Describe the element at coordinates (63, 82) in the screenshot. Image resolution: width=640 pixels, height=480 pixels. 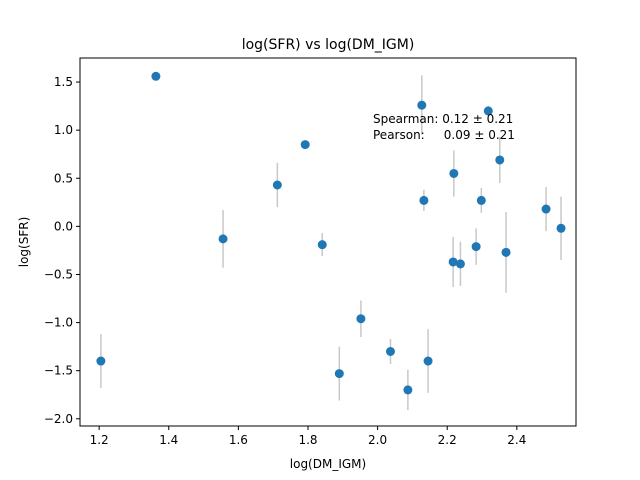
I see `y-tick-label: 1.5` at that location.